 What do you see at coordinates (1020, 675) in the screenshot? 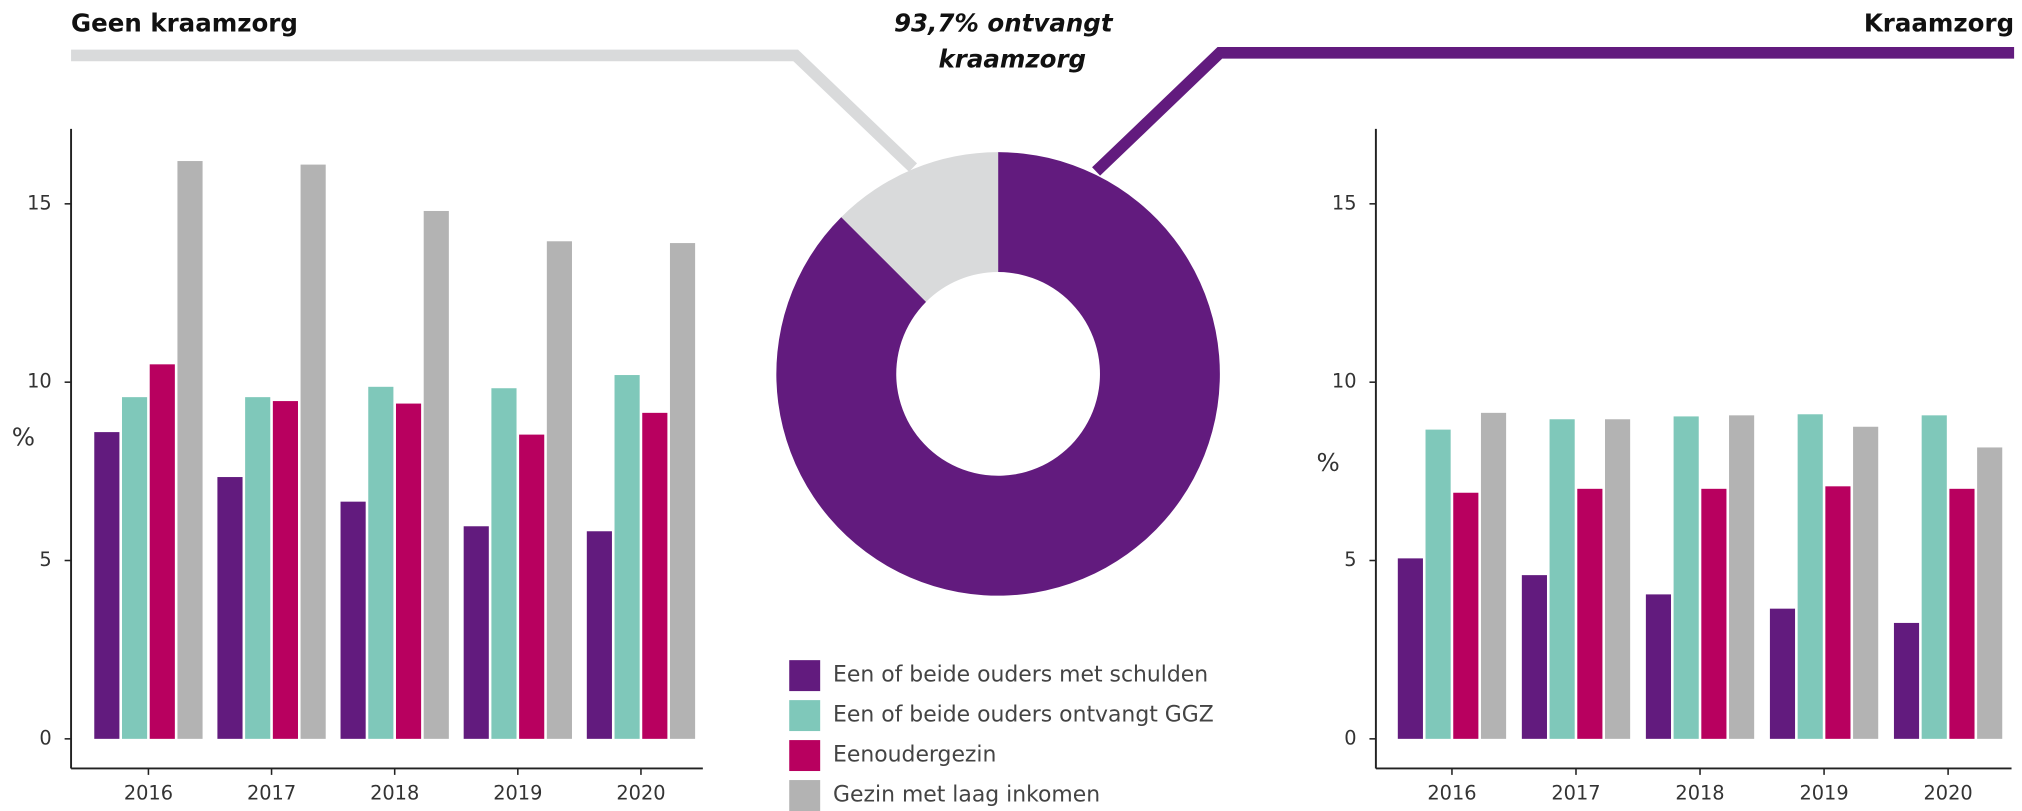
I see `legend-label: Een of beide ouders met schulden` at bounding box center [1020, 675].